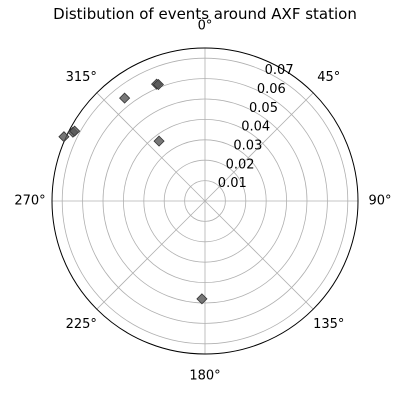  I want to click on radial-tick-label: 0.06, so click(271, 89).